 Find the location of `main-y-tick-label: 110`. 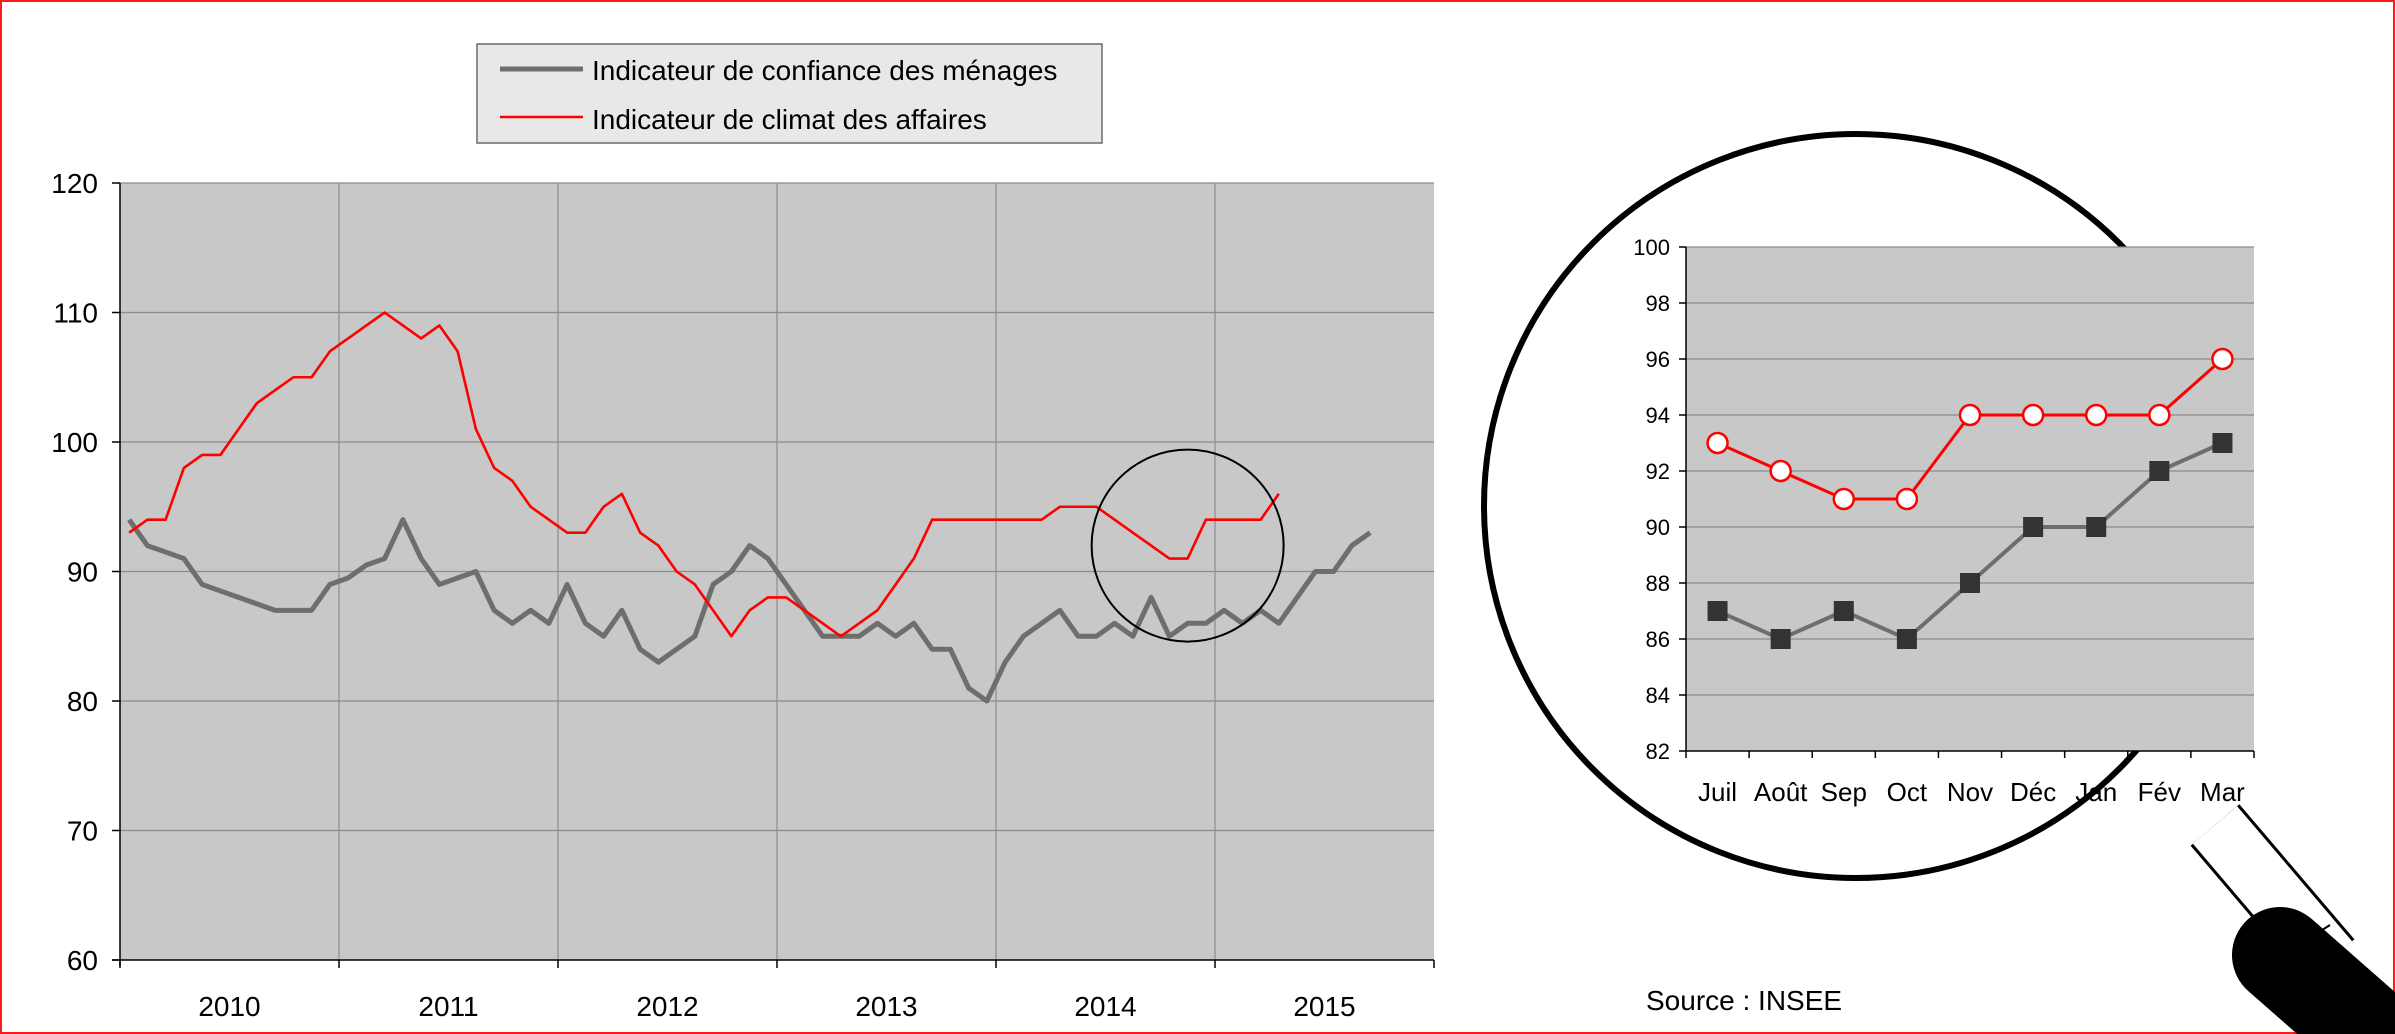

main-y-tick-label: 110 is located at coordinates (75, 313).